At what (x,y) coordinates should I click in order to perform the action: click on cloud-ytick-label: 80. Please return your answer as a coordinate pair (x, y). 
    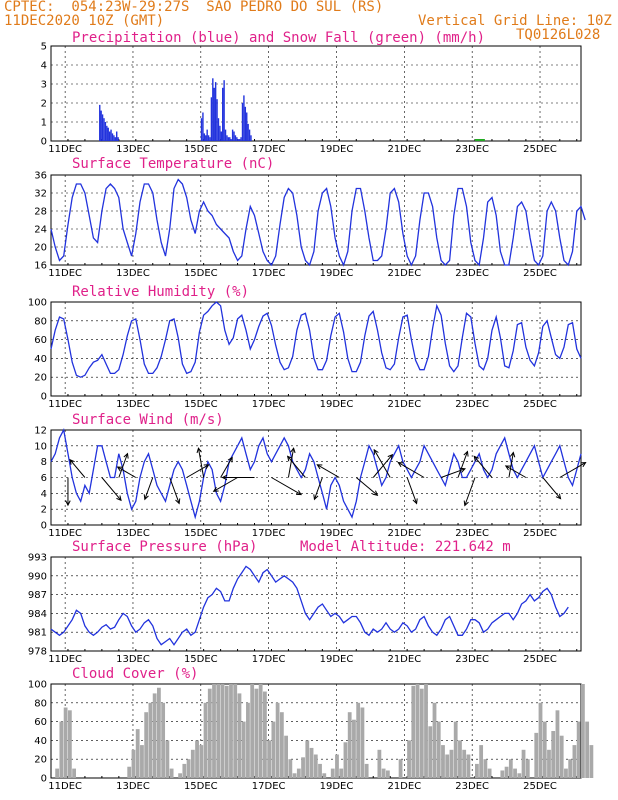
    Looking at the image, I should click on (40, 703).